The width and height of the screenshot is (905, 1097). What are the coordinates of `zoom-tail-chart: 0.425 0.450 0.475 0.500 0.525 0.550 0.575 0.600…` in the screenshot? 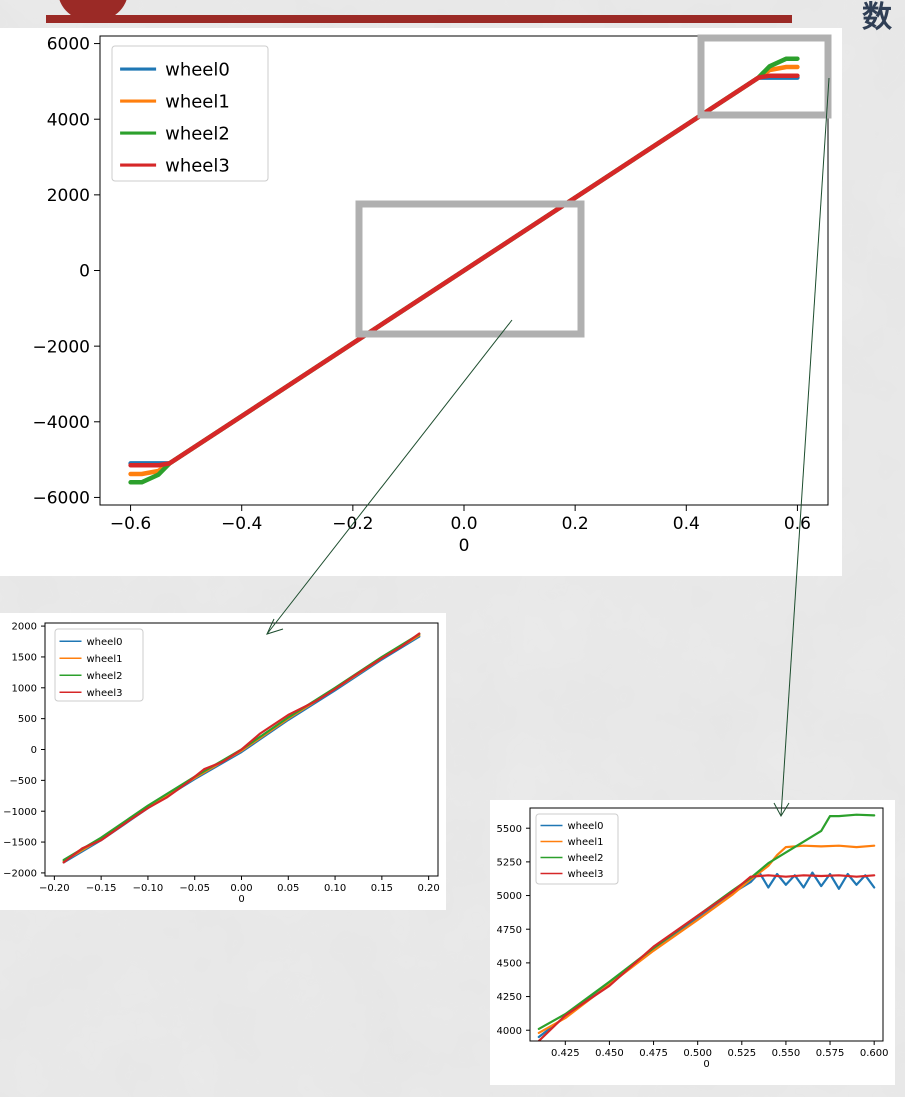 It's located at (693, 938).